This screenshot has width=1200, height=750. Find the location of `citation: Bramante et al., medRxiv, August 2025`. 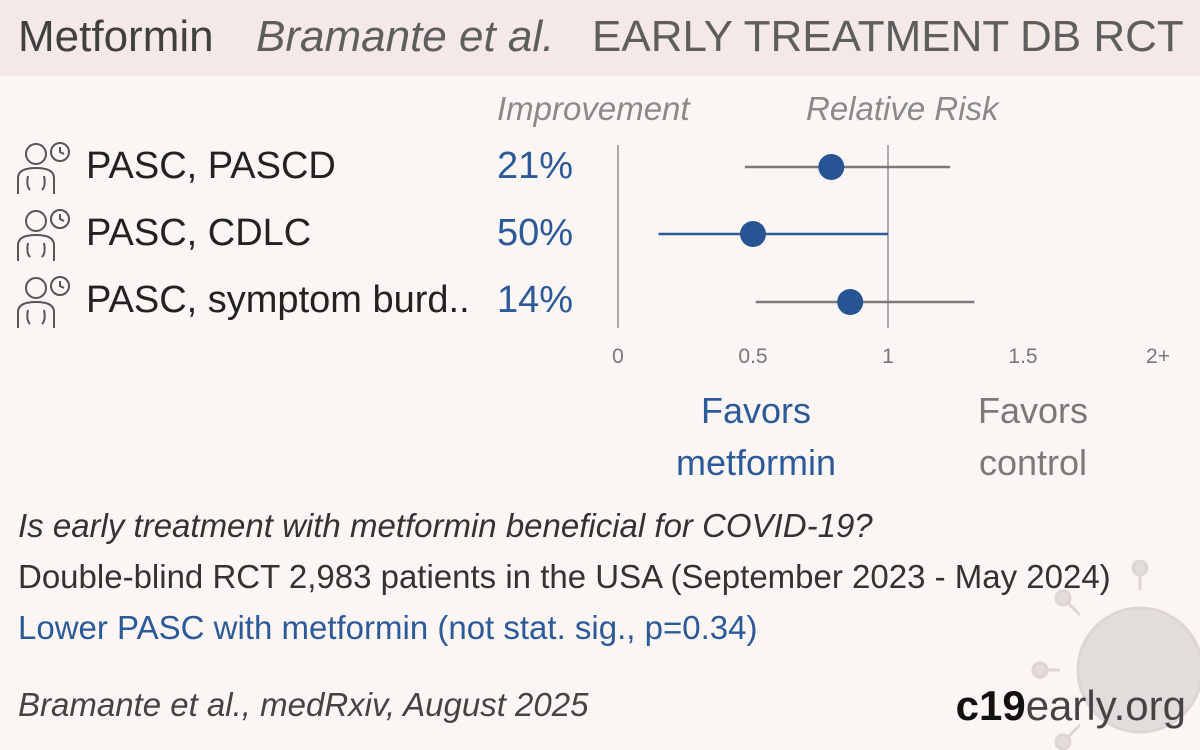

citation: Bramante et al., medRxiv, August 2025 is located at coordinates (303, 704).